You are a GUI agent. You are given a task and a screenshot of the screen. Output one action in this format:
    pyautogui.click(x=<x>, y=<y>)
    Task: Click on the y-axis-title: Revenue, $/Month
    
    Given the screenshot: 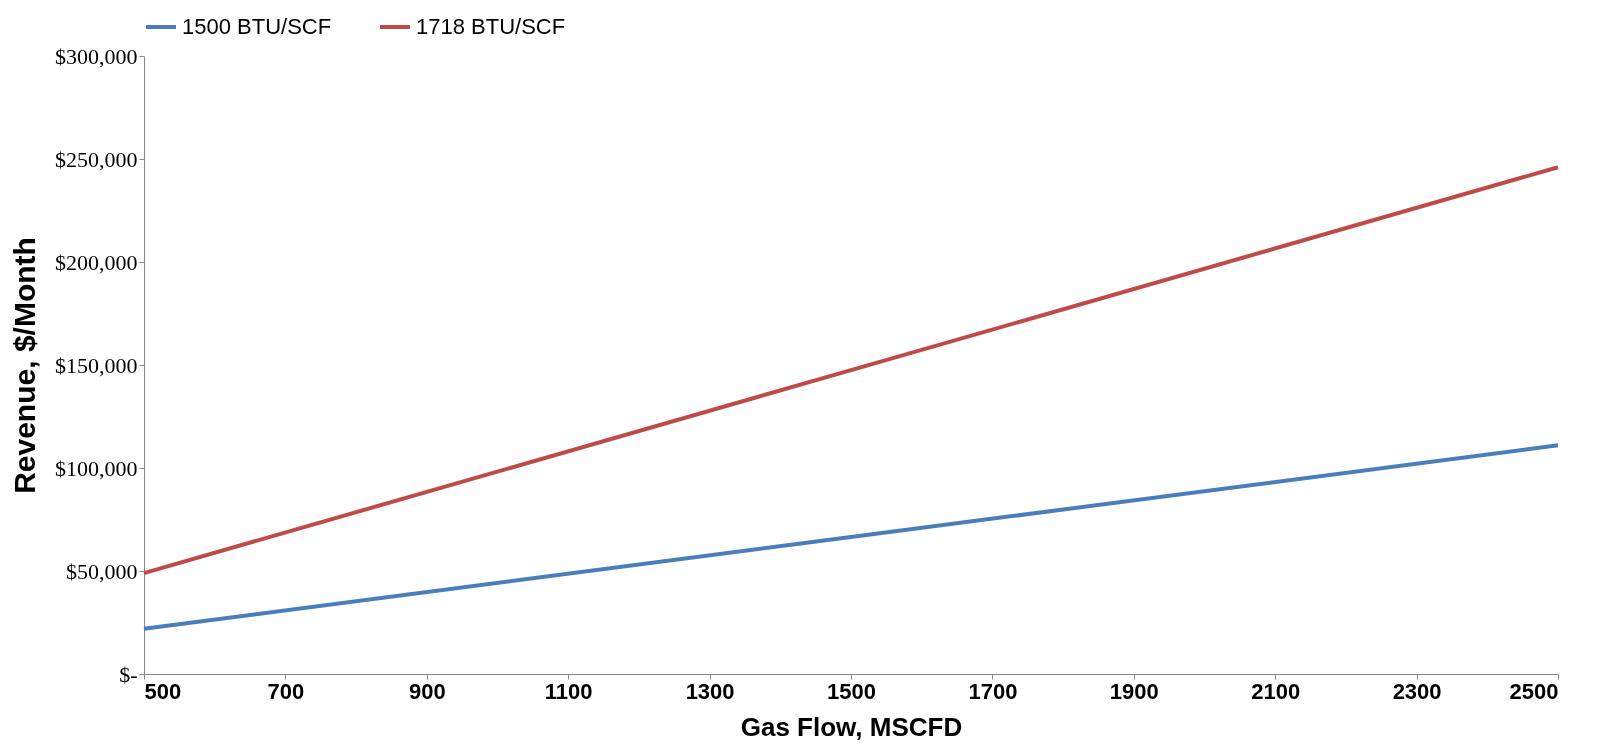 What is the action you would take?
    pyautogui.click(x=24, y=365)
    